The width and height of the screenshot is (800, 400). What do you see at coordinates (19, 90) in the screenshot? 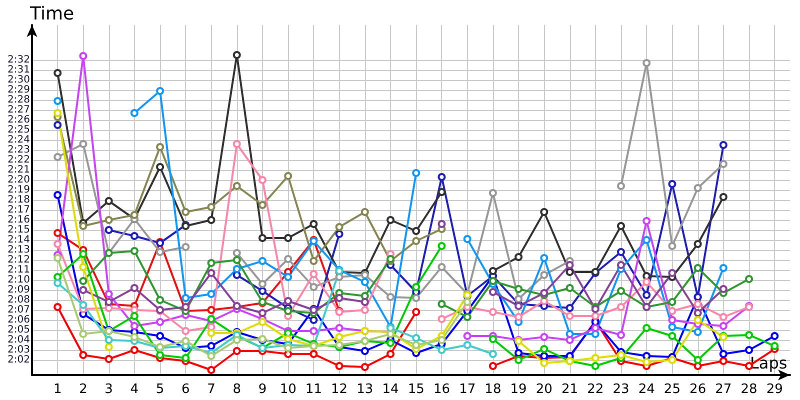
I see `y-tick-label: 2:29` at bounding box center [19, 90].